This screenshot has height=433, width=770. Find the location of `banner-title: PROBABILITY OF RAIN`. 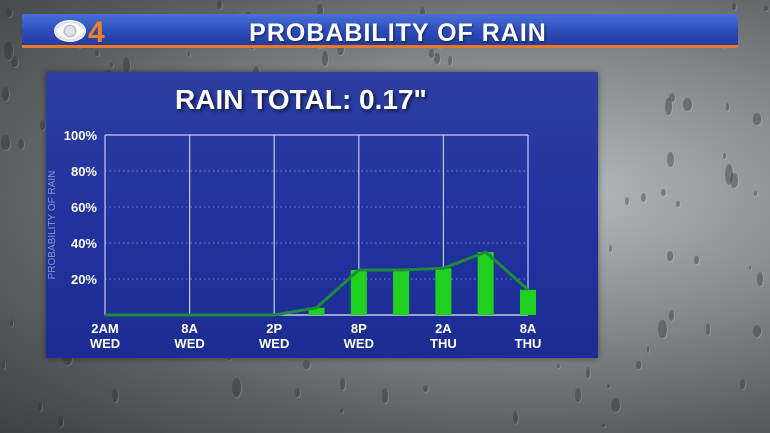

banner-title: PROBABILITY OF RAIN is located at coordinates (398, 33).